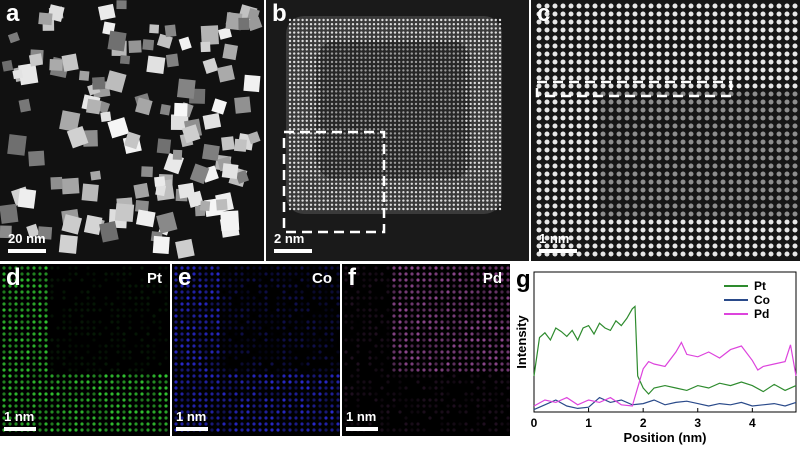 Image resolution: width=800 pixels, height=455 pixels. What do you see at coordinates (762, 300) in the screenshot?
I see `legend-label: Co` at bounding box center [762, 300].